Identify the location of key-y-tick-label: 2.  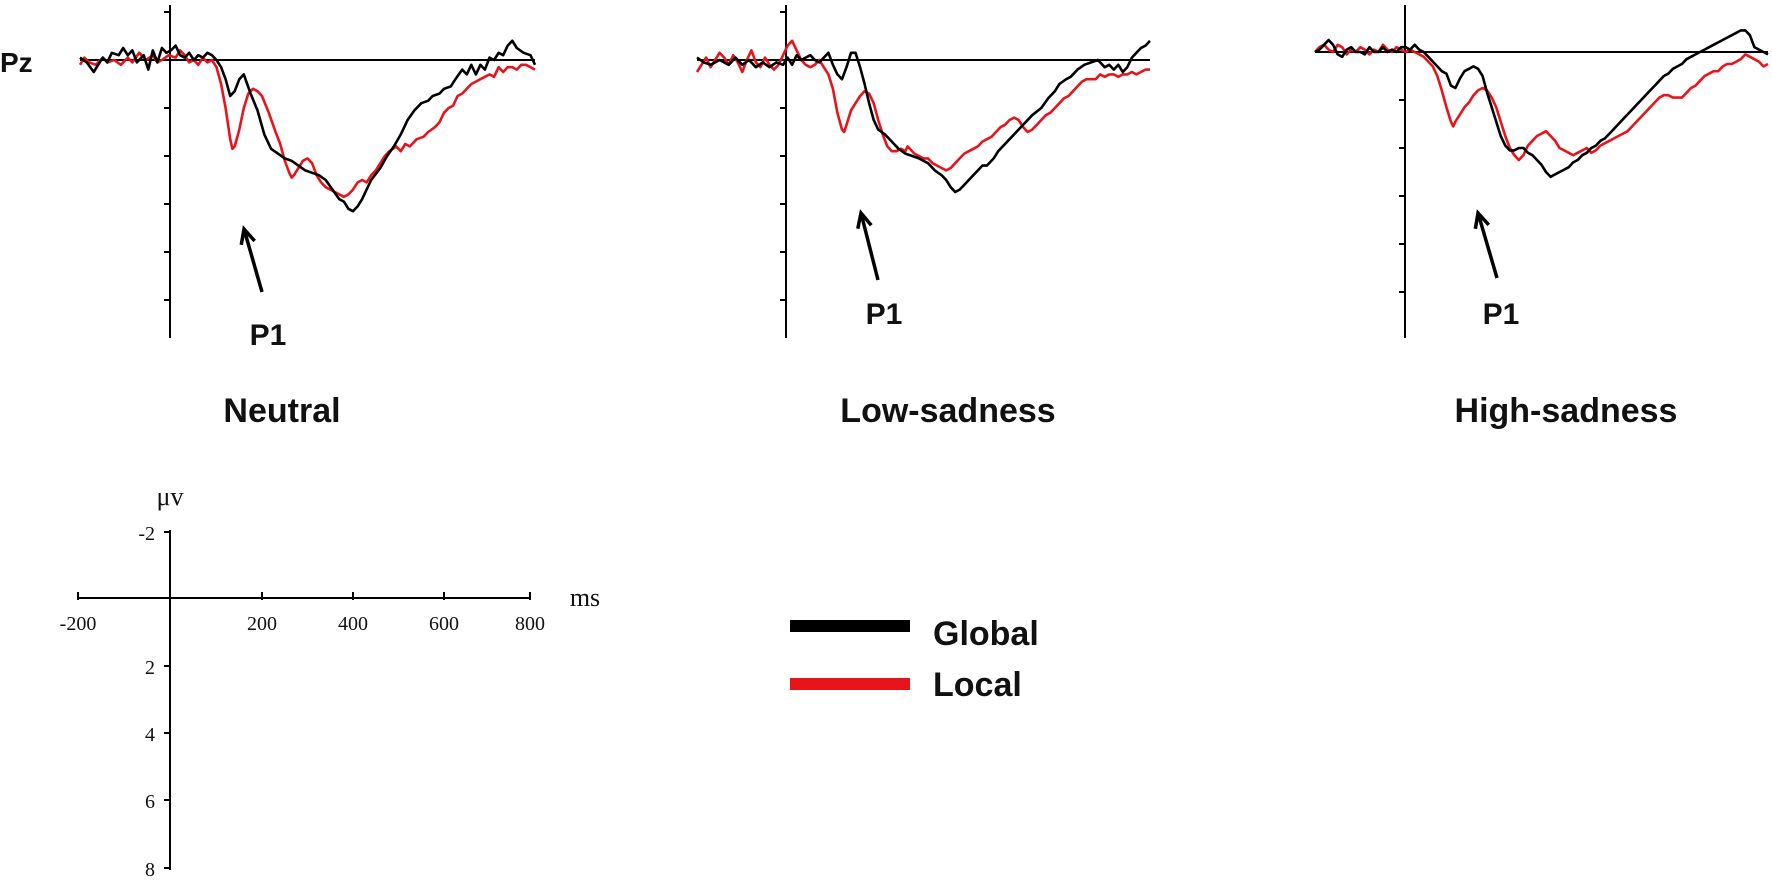
(150, 668).